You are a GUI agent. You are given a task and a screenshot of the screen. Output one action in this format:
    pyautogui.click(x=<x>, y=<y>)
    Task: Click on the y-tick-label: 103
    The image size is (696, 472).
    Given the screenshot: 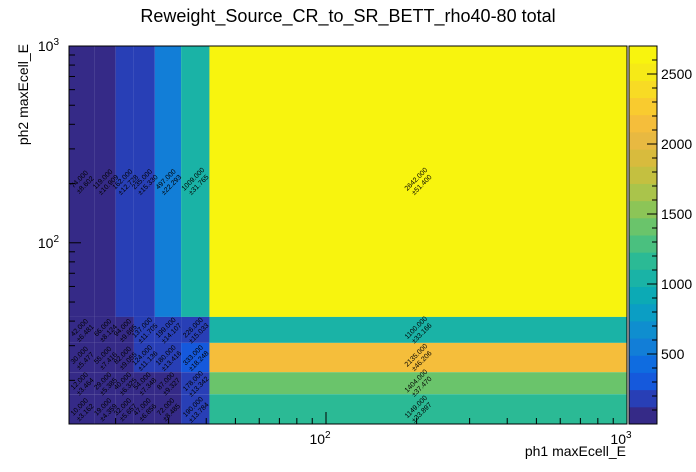 What is the action you would take?
    pyautogui.click(x=49, y=45)
    